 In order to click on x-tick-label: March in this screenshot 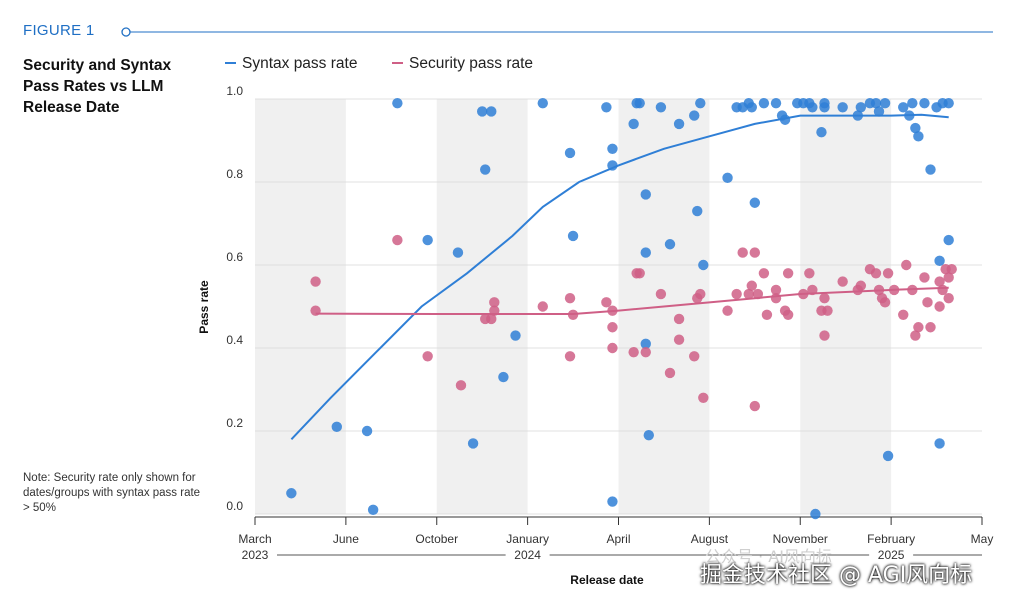, I will do `click(254, 539)`.